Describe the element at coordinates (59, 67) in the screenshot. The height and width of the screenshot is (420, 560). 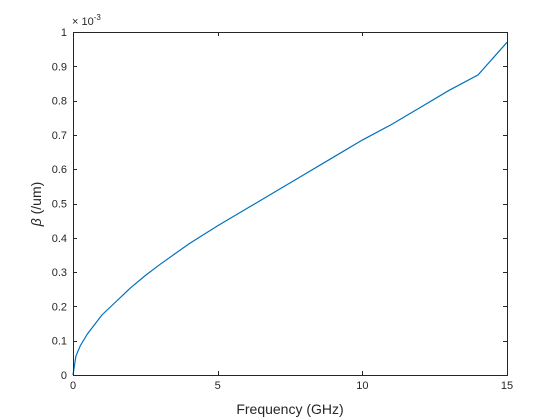
I see `y-tick-label: 0.9` at that location.